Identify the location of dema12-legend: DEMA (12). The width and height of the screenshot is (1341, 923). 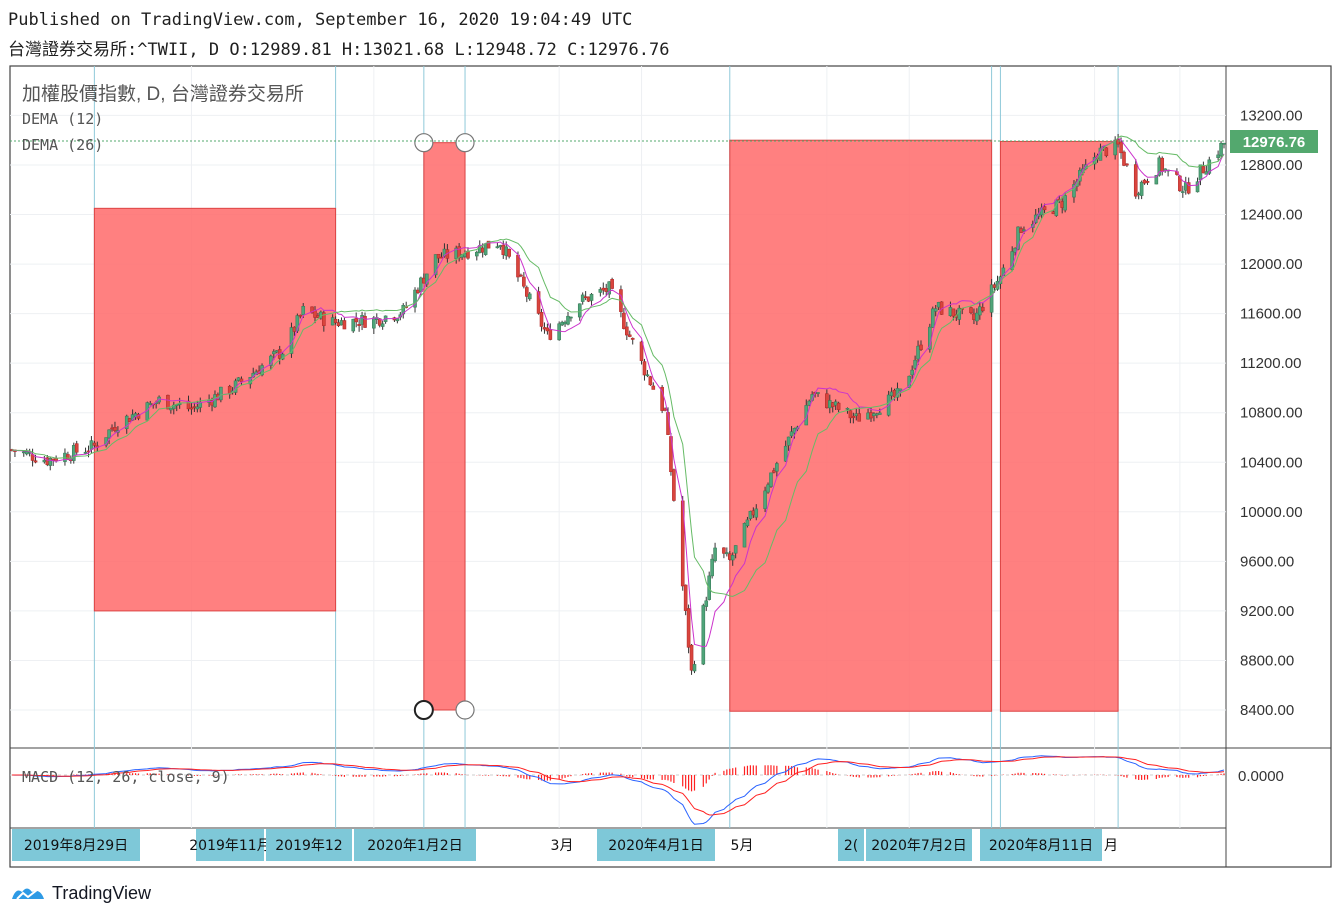
(62, 119).